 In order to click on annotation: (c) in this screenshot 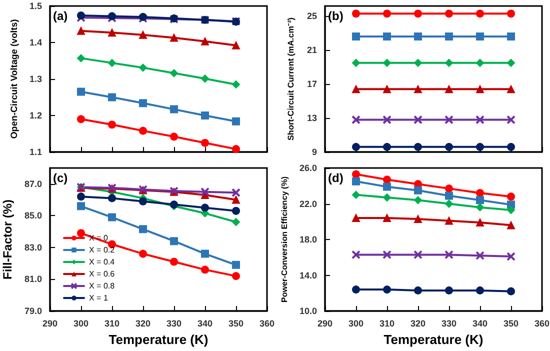, I will do `click(60, 178)`.